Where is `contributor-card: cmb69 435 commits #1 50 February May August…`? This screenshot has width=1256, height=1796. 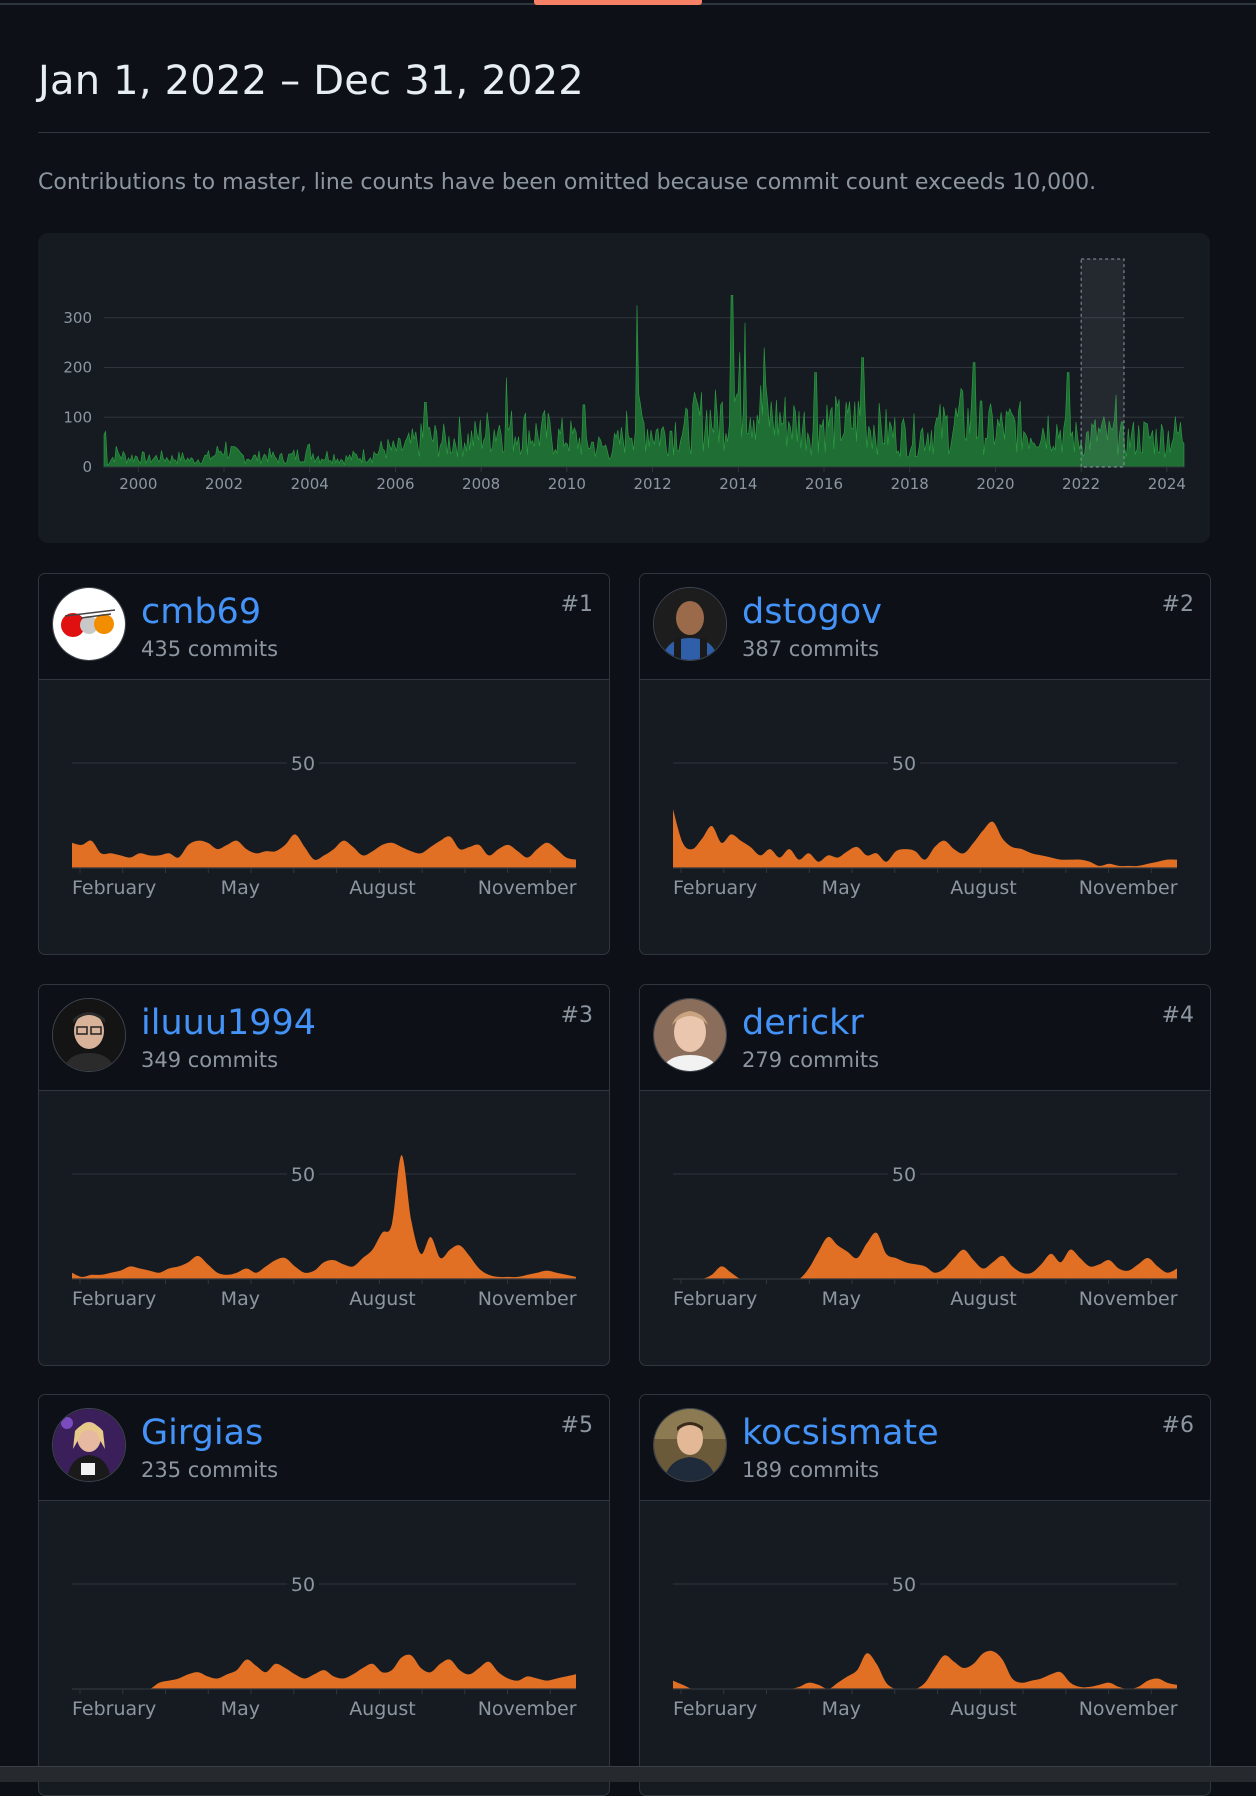 contributor-card: cmb69 435 commits #1 50 February May August… is located at coordinates (324, 764).